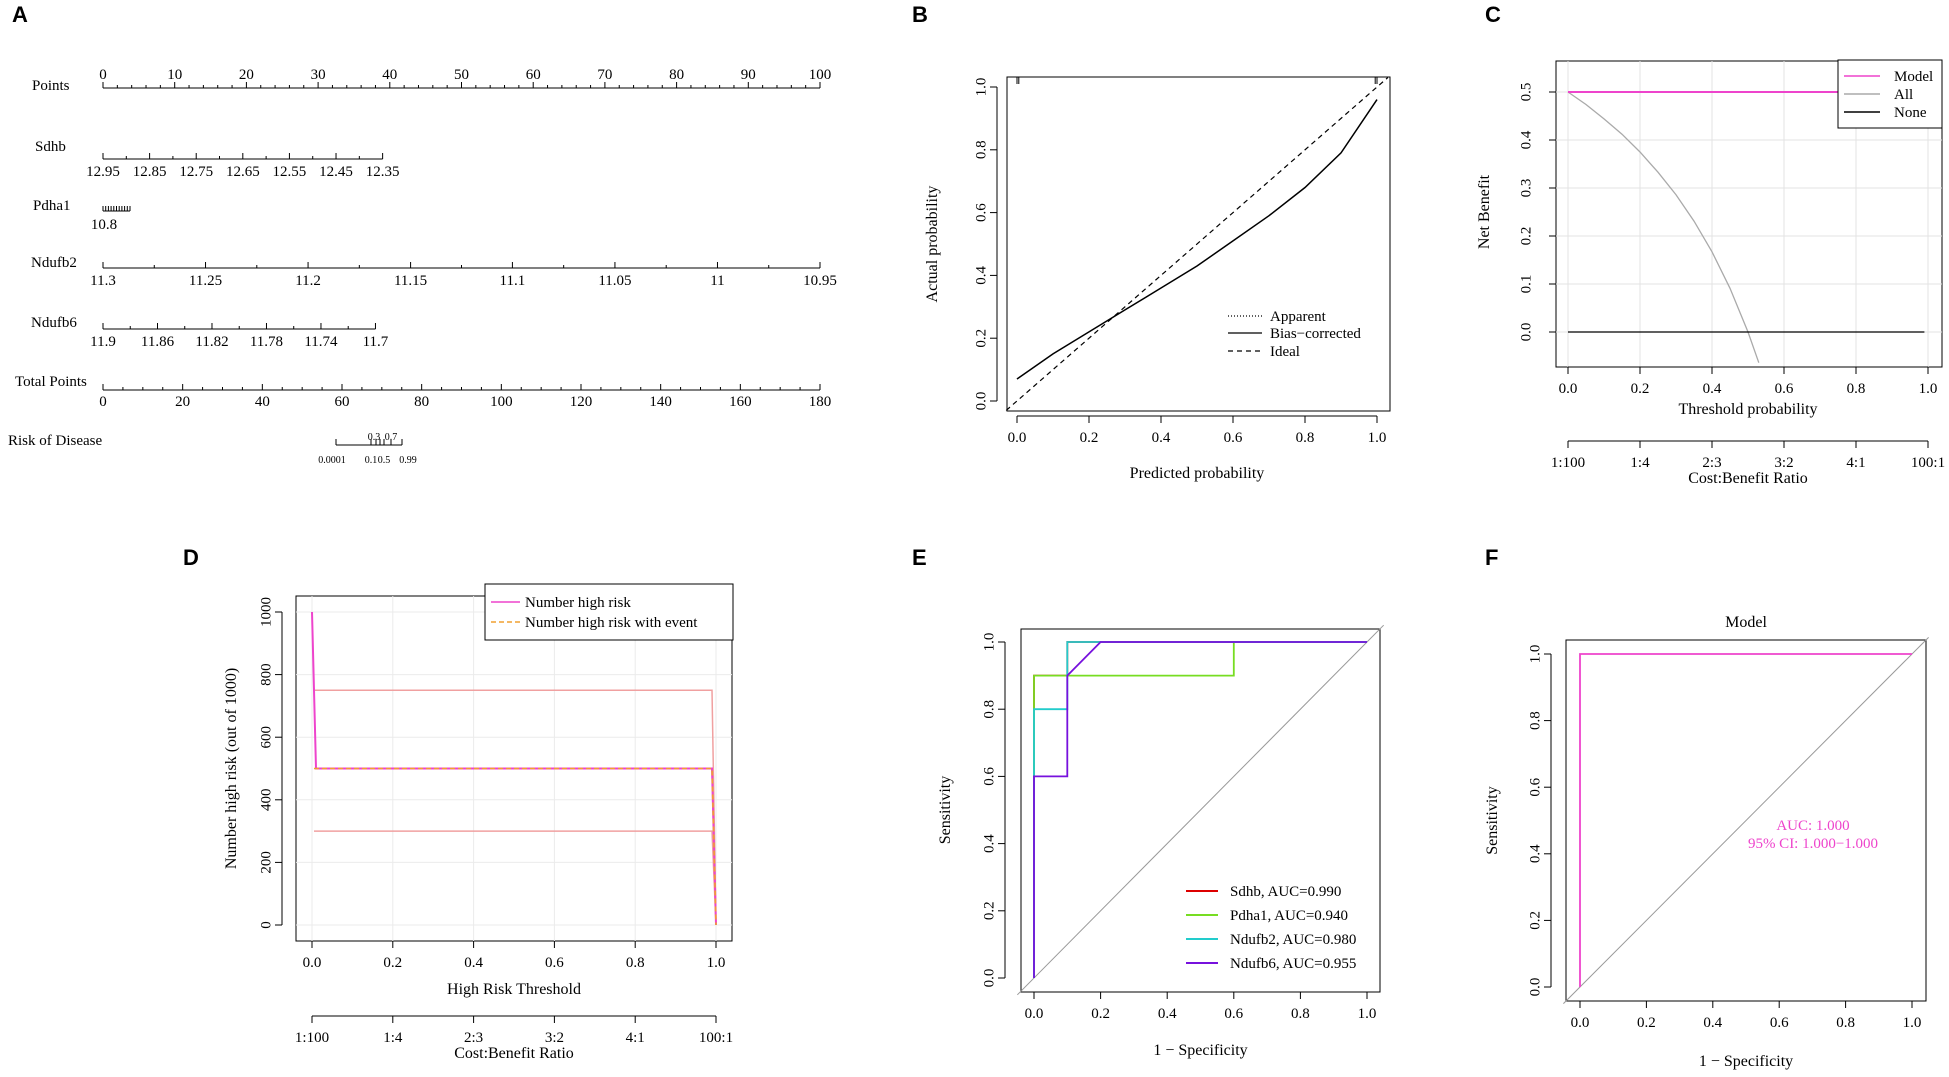 The height and width of the screenshot is (1077, 1949). Describe the element at coordinates (1484, 211) in the screenshot. I see `dca-y-axis-title: Net Benefit` at that location.